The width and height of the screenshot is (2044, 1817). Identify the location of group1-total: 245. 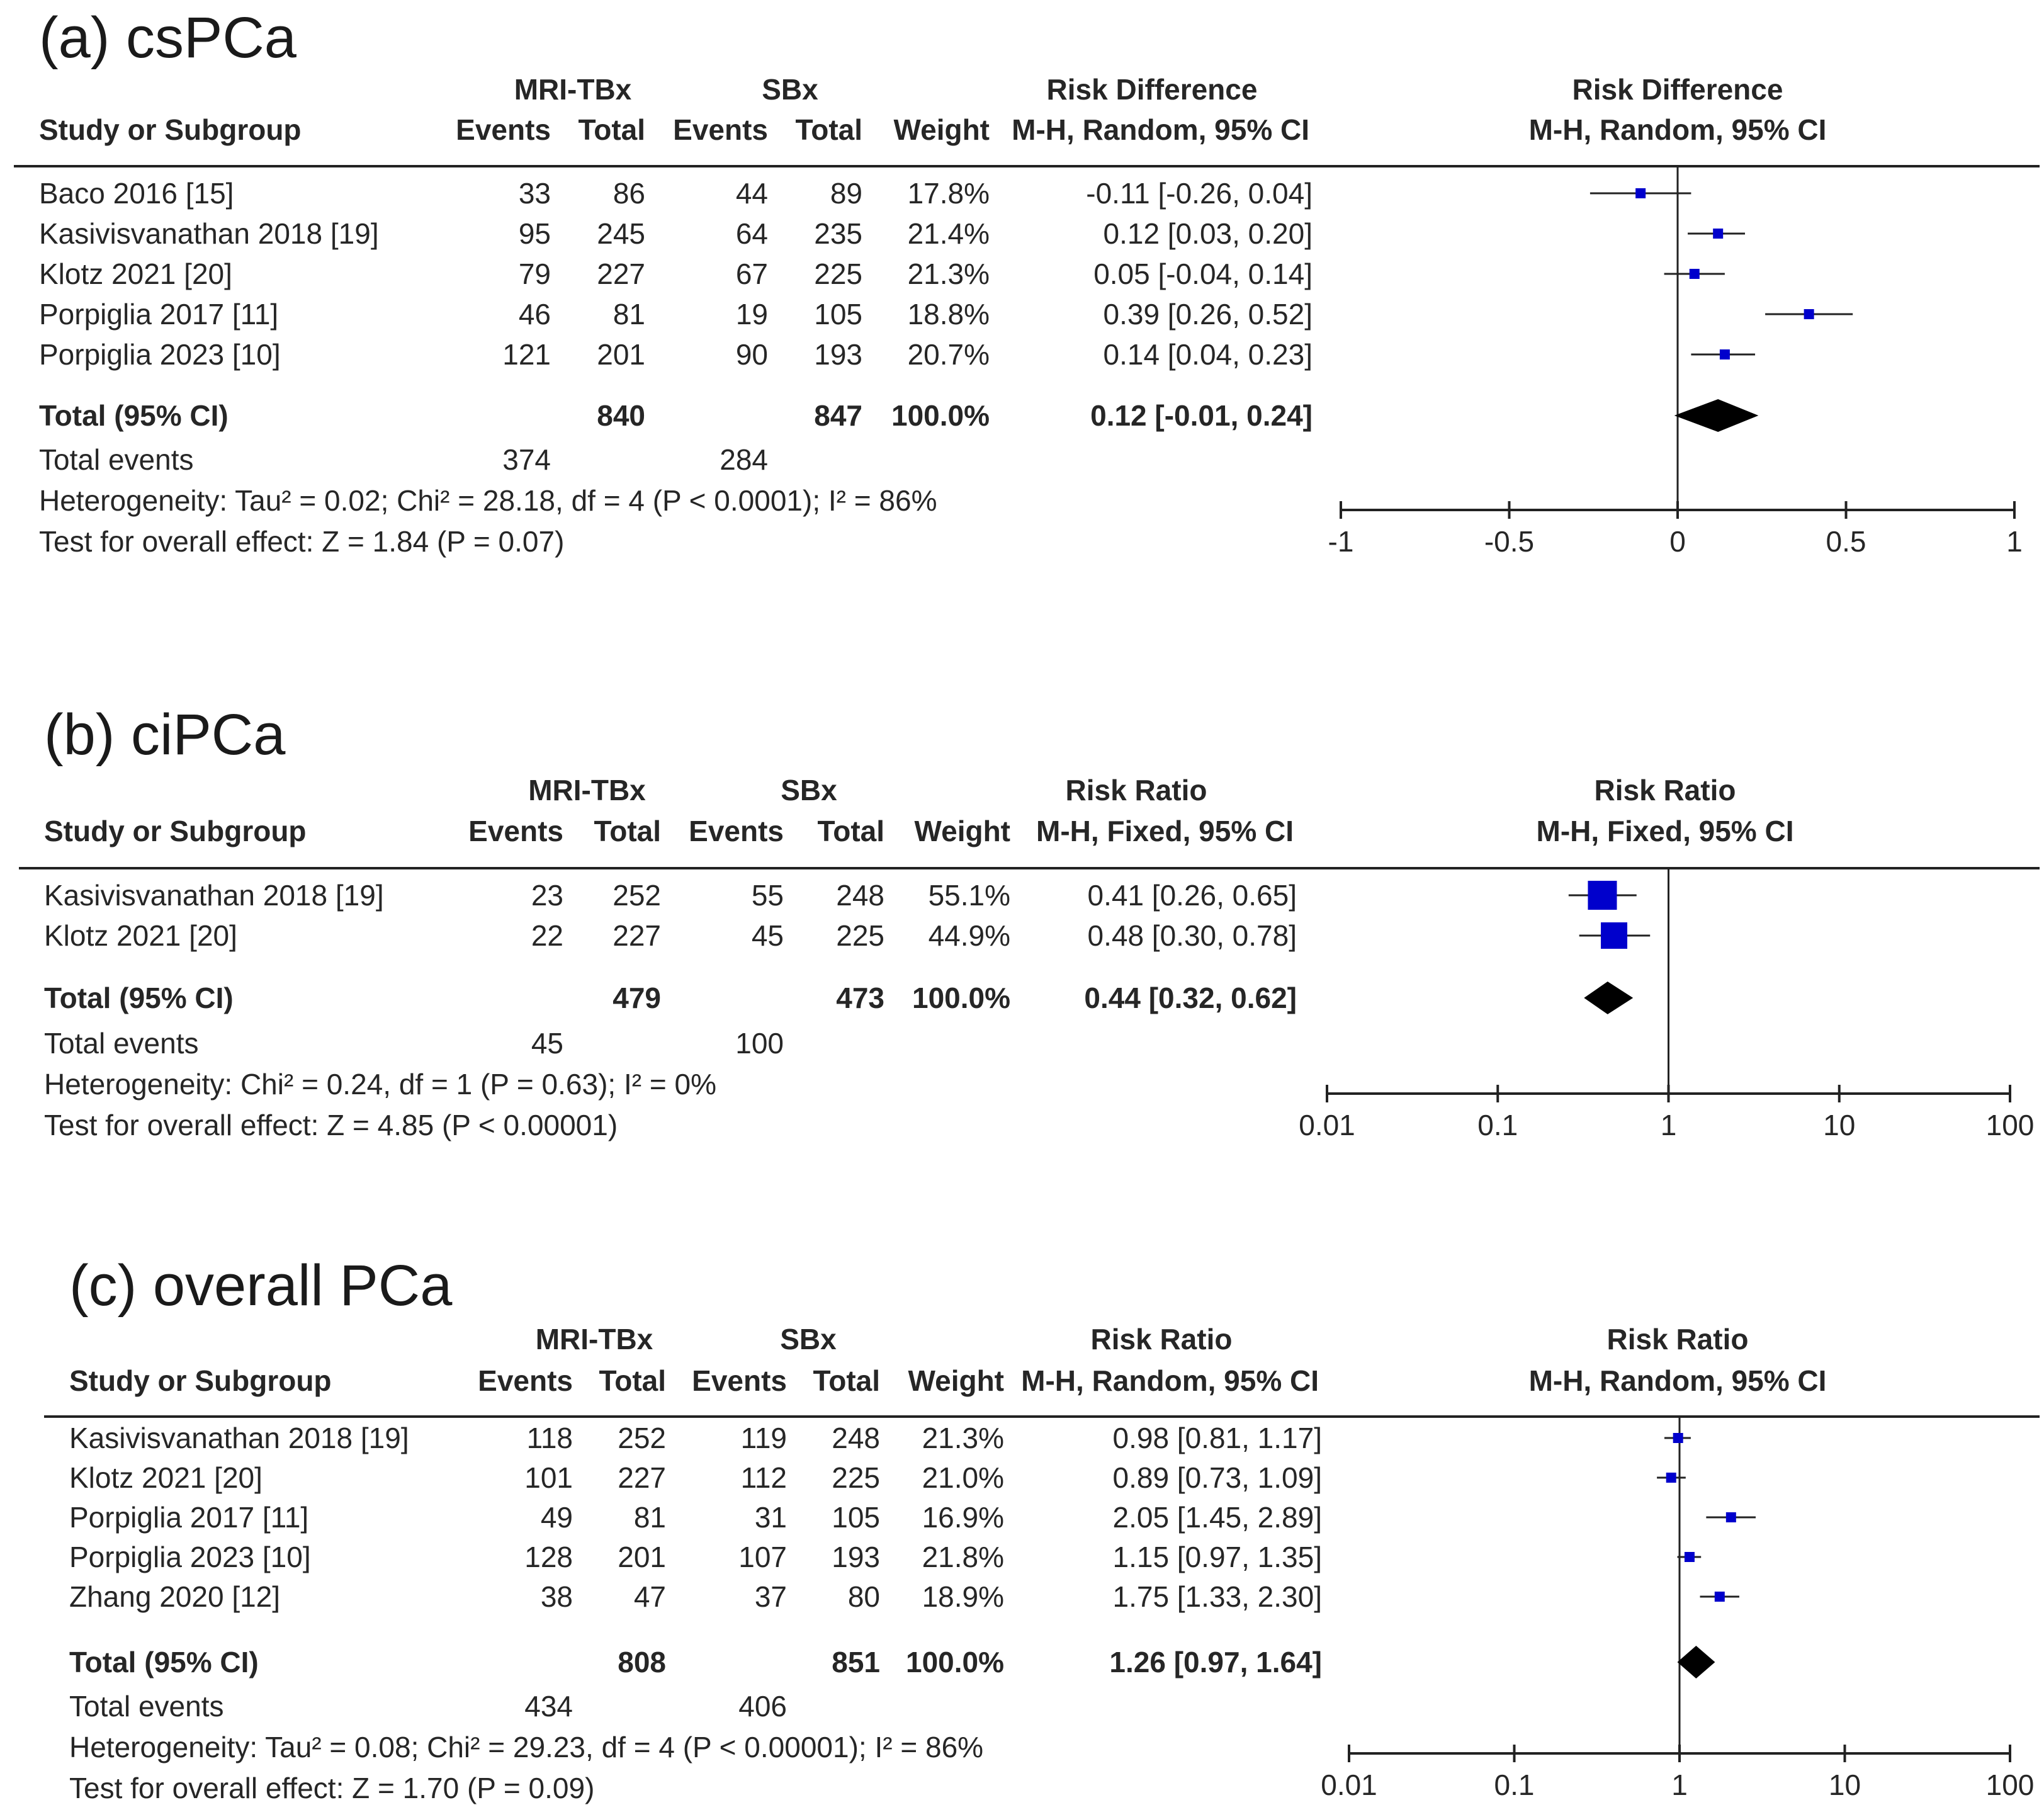
(621, 233).